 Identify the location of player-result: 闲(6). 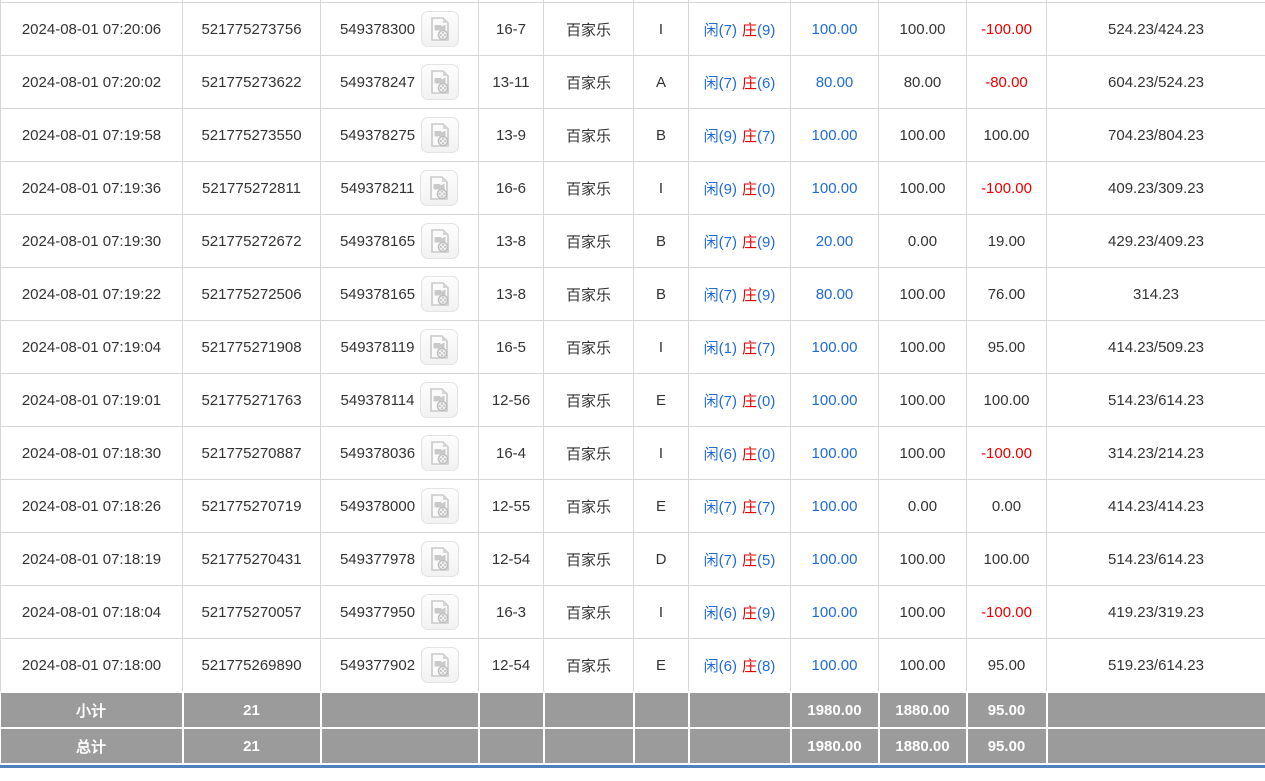
(720, 666).